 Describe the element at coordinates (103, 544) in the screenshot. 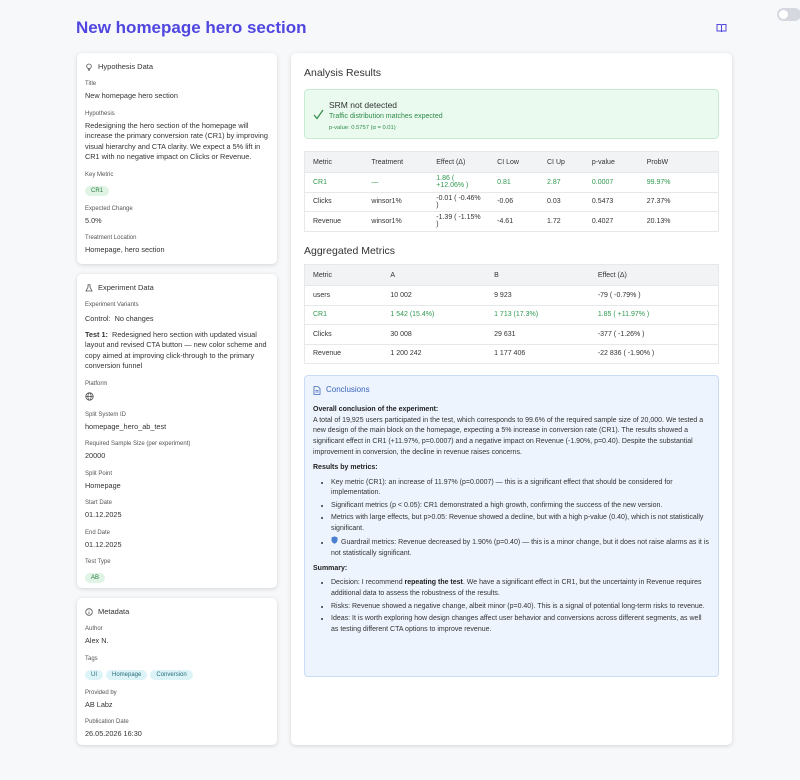

I see `field-value: 01.12.2025` at that location.